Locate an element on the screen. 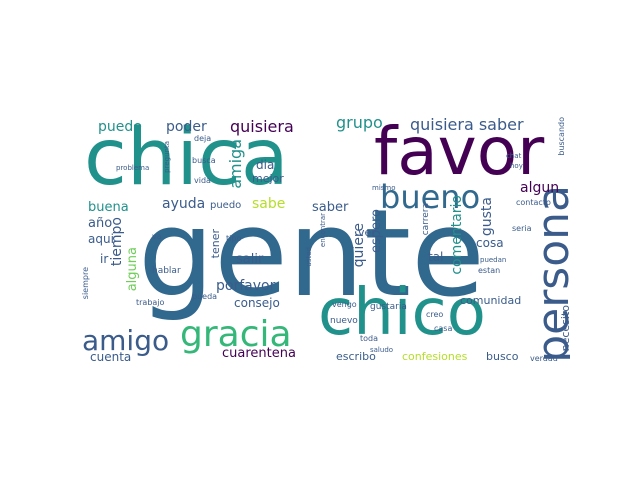 This screenshot has width=640, height=480. word-consejo: consejo is located at coordinates (257, 303).